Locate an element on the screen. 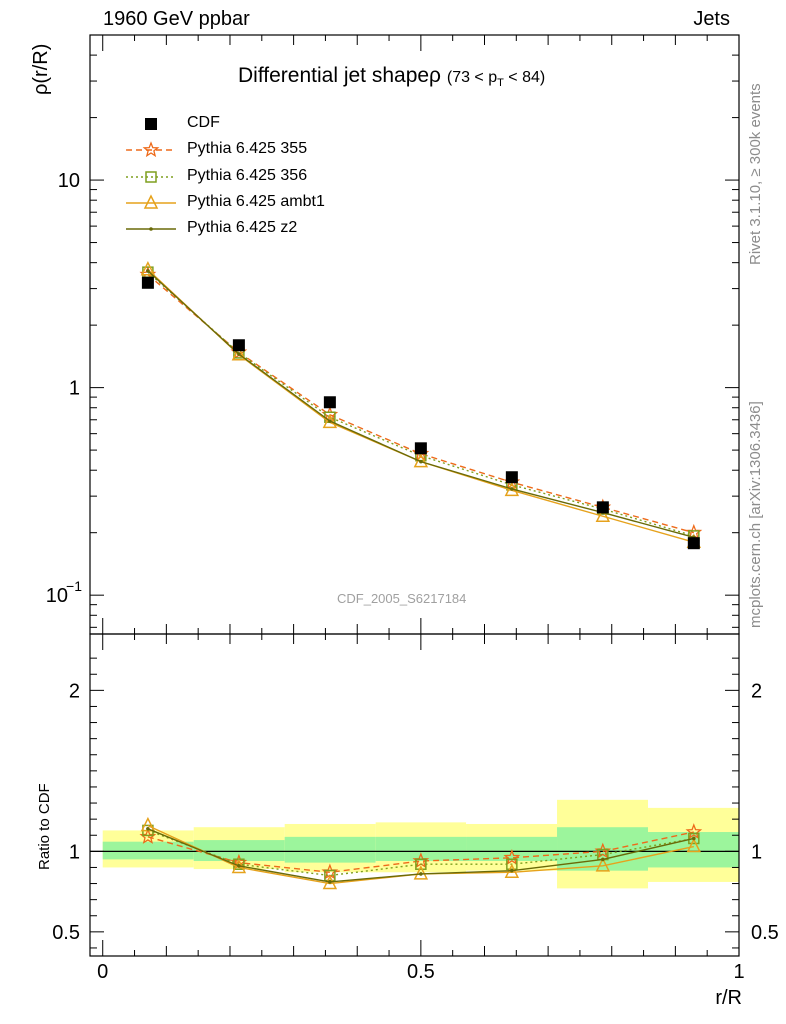 The width and height of the screenshot is (786, 1024). legend-label-356: Pythia 6.425 356 is located at coordinates (247, 175).